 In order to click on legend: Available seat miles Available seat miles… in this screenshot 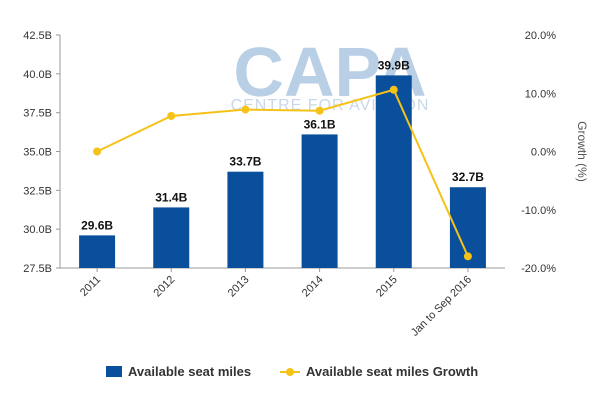, I will do `click(292, 371)`.